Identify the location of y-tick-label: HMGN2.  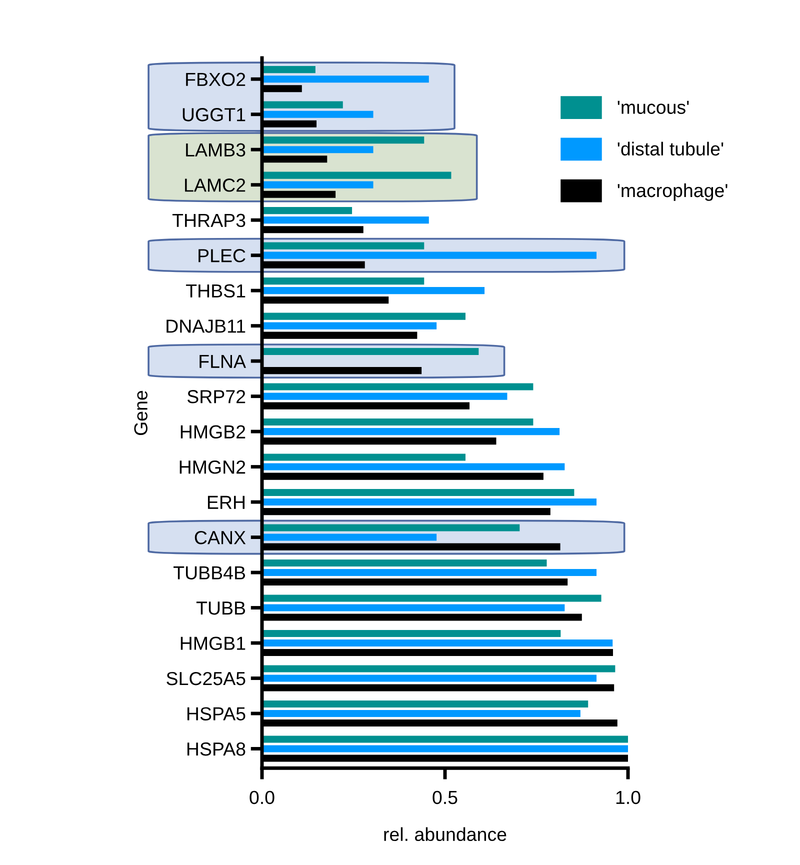
(213, 467).